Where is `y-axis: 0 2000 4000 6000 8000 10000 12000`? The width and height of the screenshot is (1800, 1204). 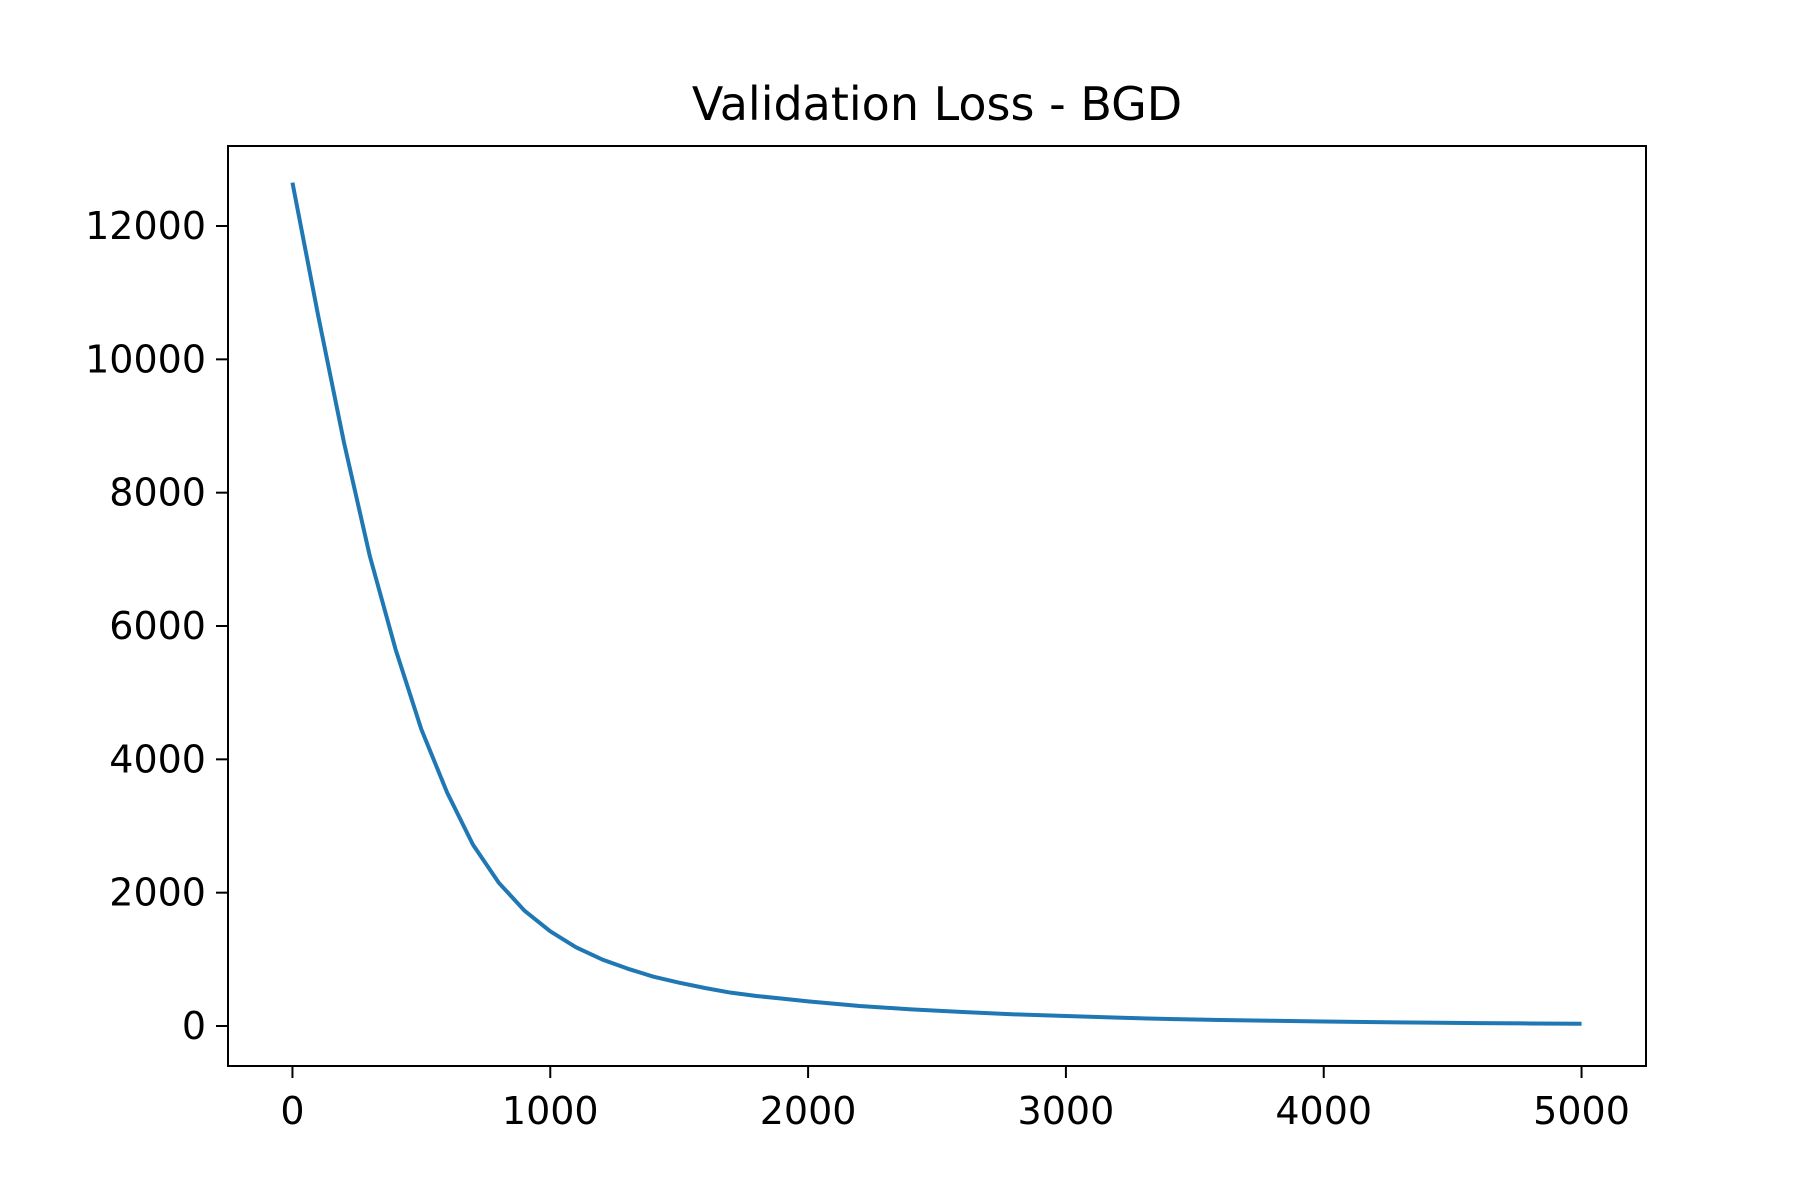 y-axis: 0 2000 4000 6000 8000 10000 12000 is located at coordinates (156, 626).